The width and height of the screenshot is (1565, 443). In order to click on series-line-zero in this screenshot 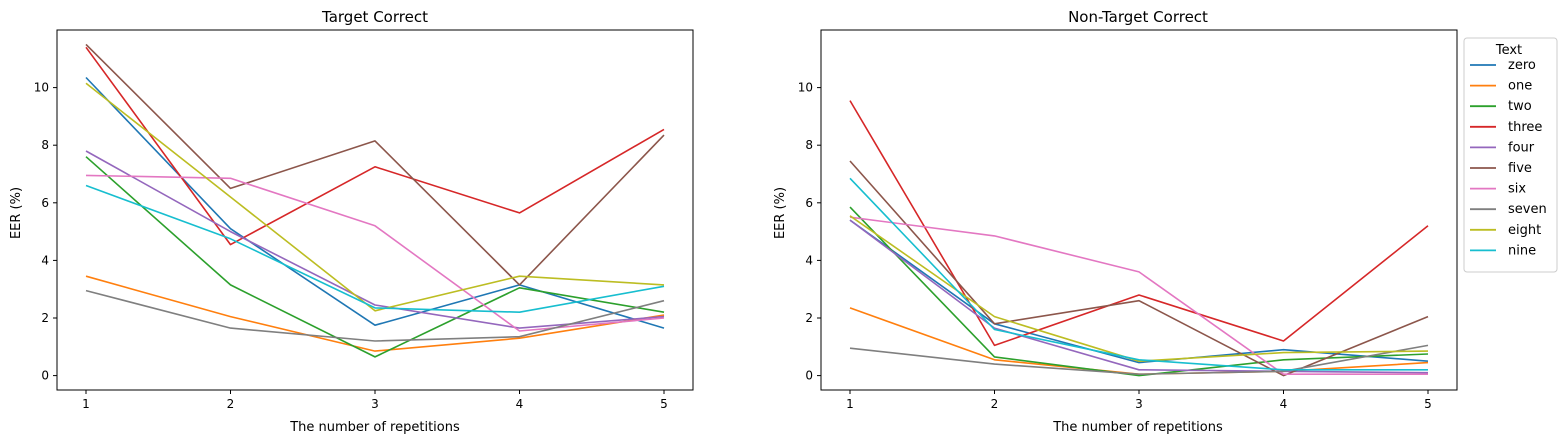, I will do `click(1139, 291)`.